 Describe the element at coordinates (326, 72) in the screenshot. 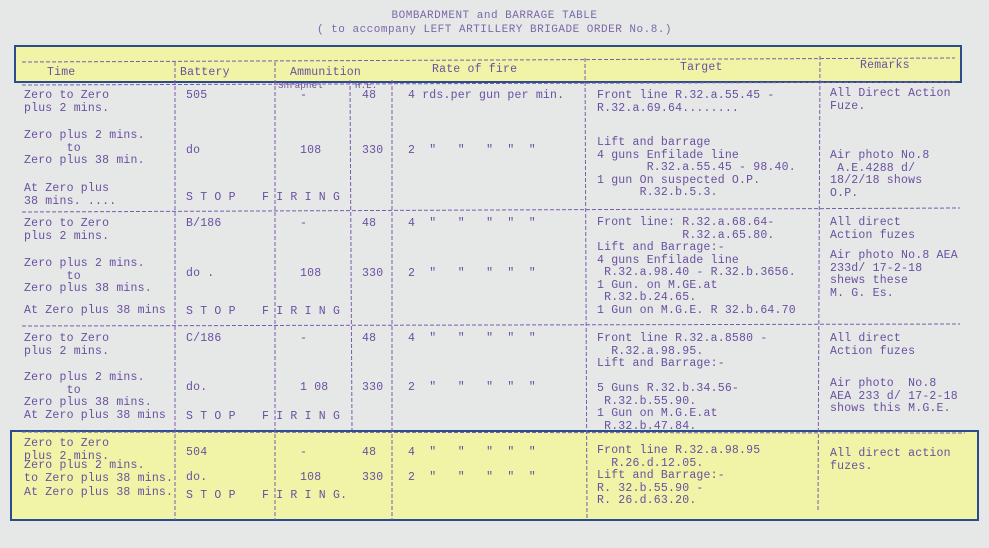

I see `header-ammunition: Ammunition` at that location.